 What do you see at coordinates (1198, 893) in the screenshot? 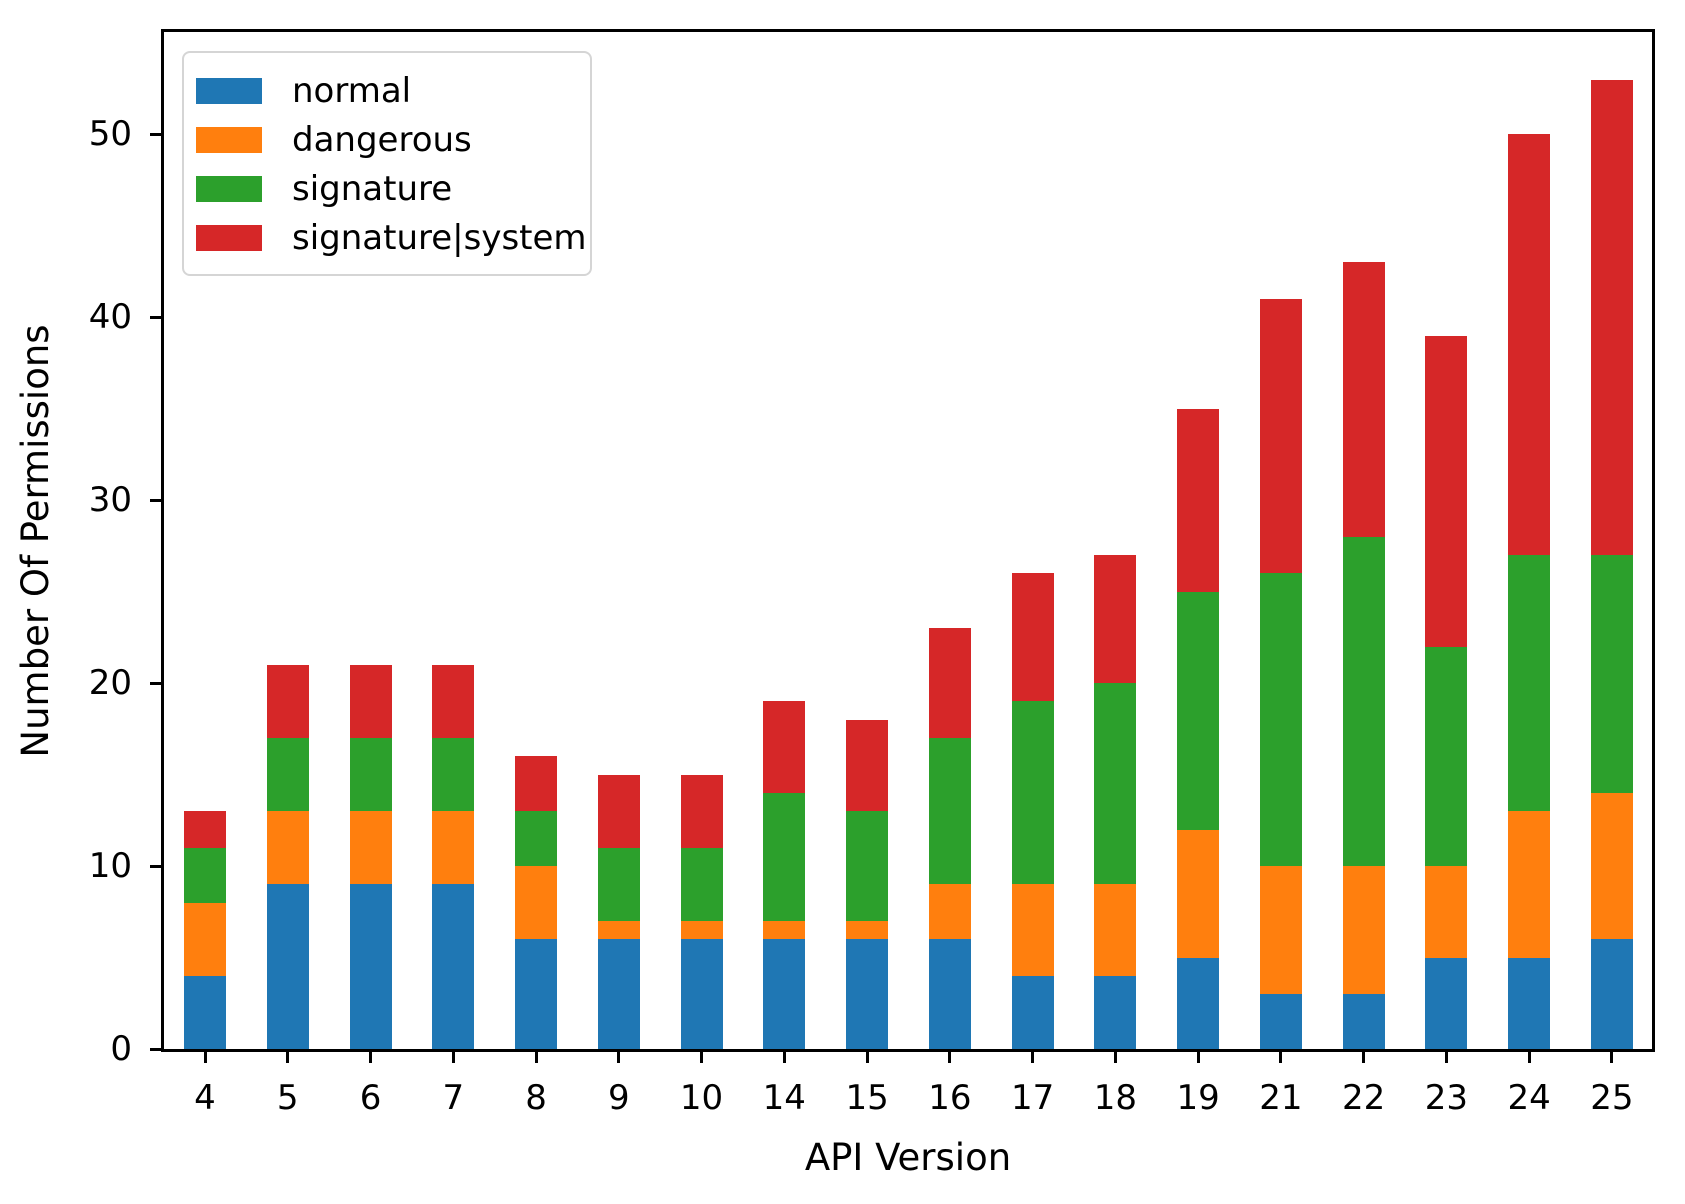
I see `bar-segment-19-dangerous` at bounding box center [1198, 893].